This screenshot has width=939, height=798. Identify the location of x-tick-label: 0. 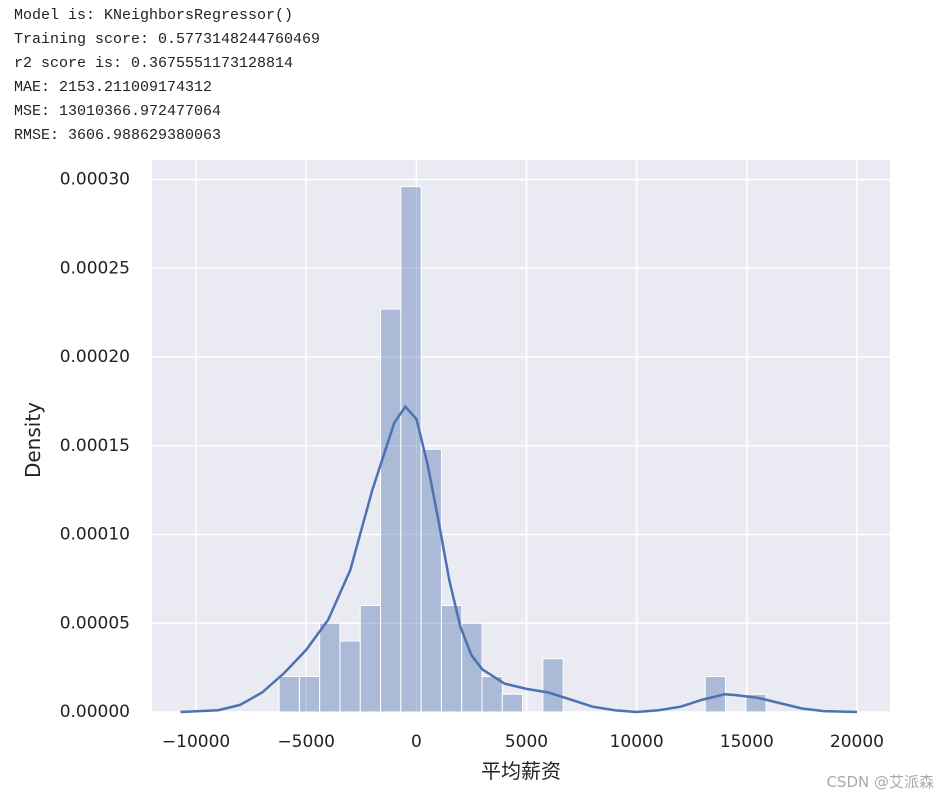
(416, 742).